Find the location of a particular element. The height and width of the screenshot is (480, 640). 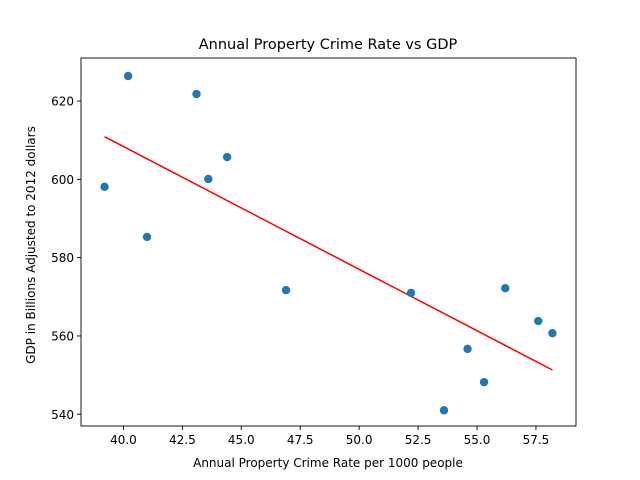

chart-title: Annual Property Crime Rate vs GDP is located at coordinates (328, 45).